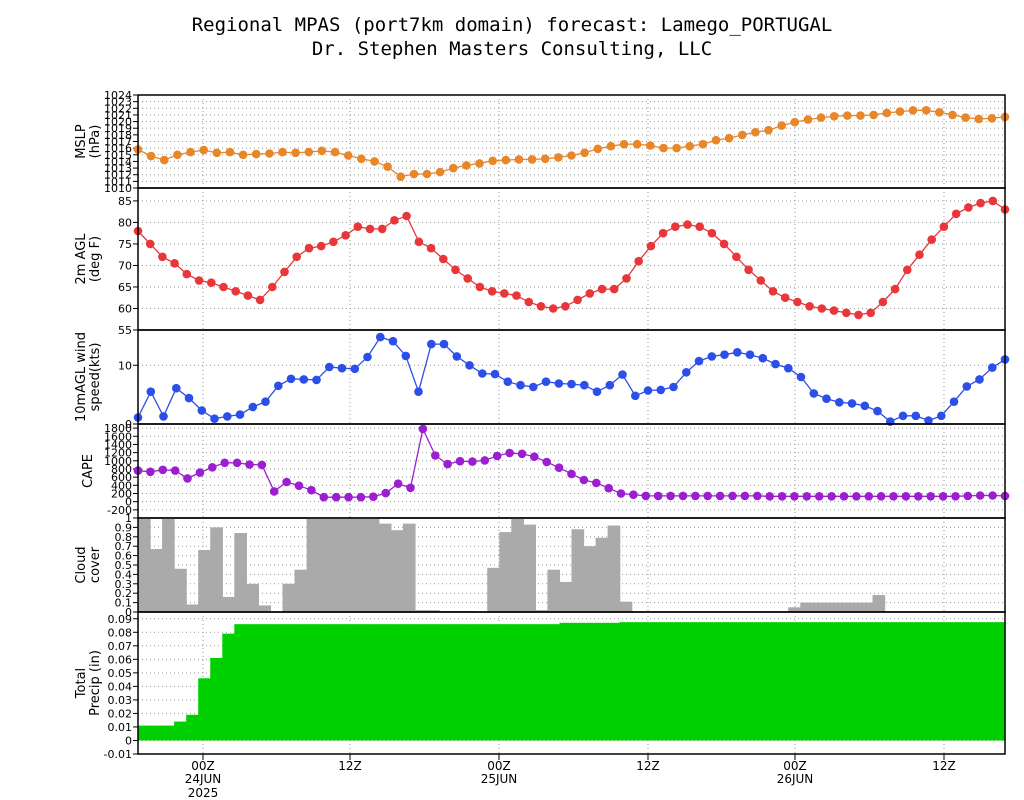 Image resolution: width=1024 pixels, height=800 pixels. What do you see at coordinates (128, 518) in the screenshot?
I see `cloud-cover-ytick-label: 1` at bounding box center [128, 518].